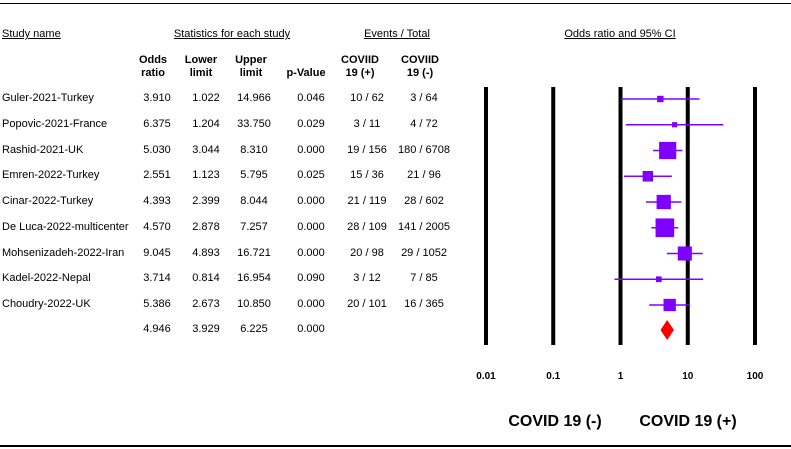  Describe the element at coordinates (206, 201) in the screenshot. I see `stat-value: 2.399` at that location.